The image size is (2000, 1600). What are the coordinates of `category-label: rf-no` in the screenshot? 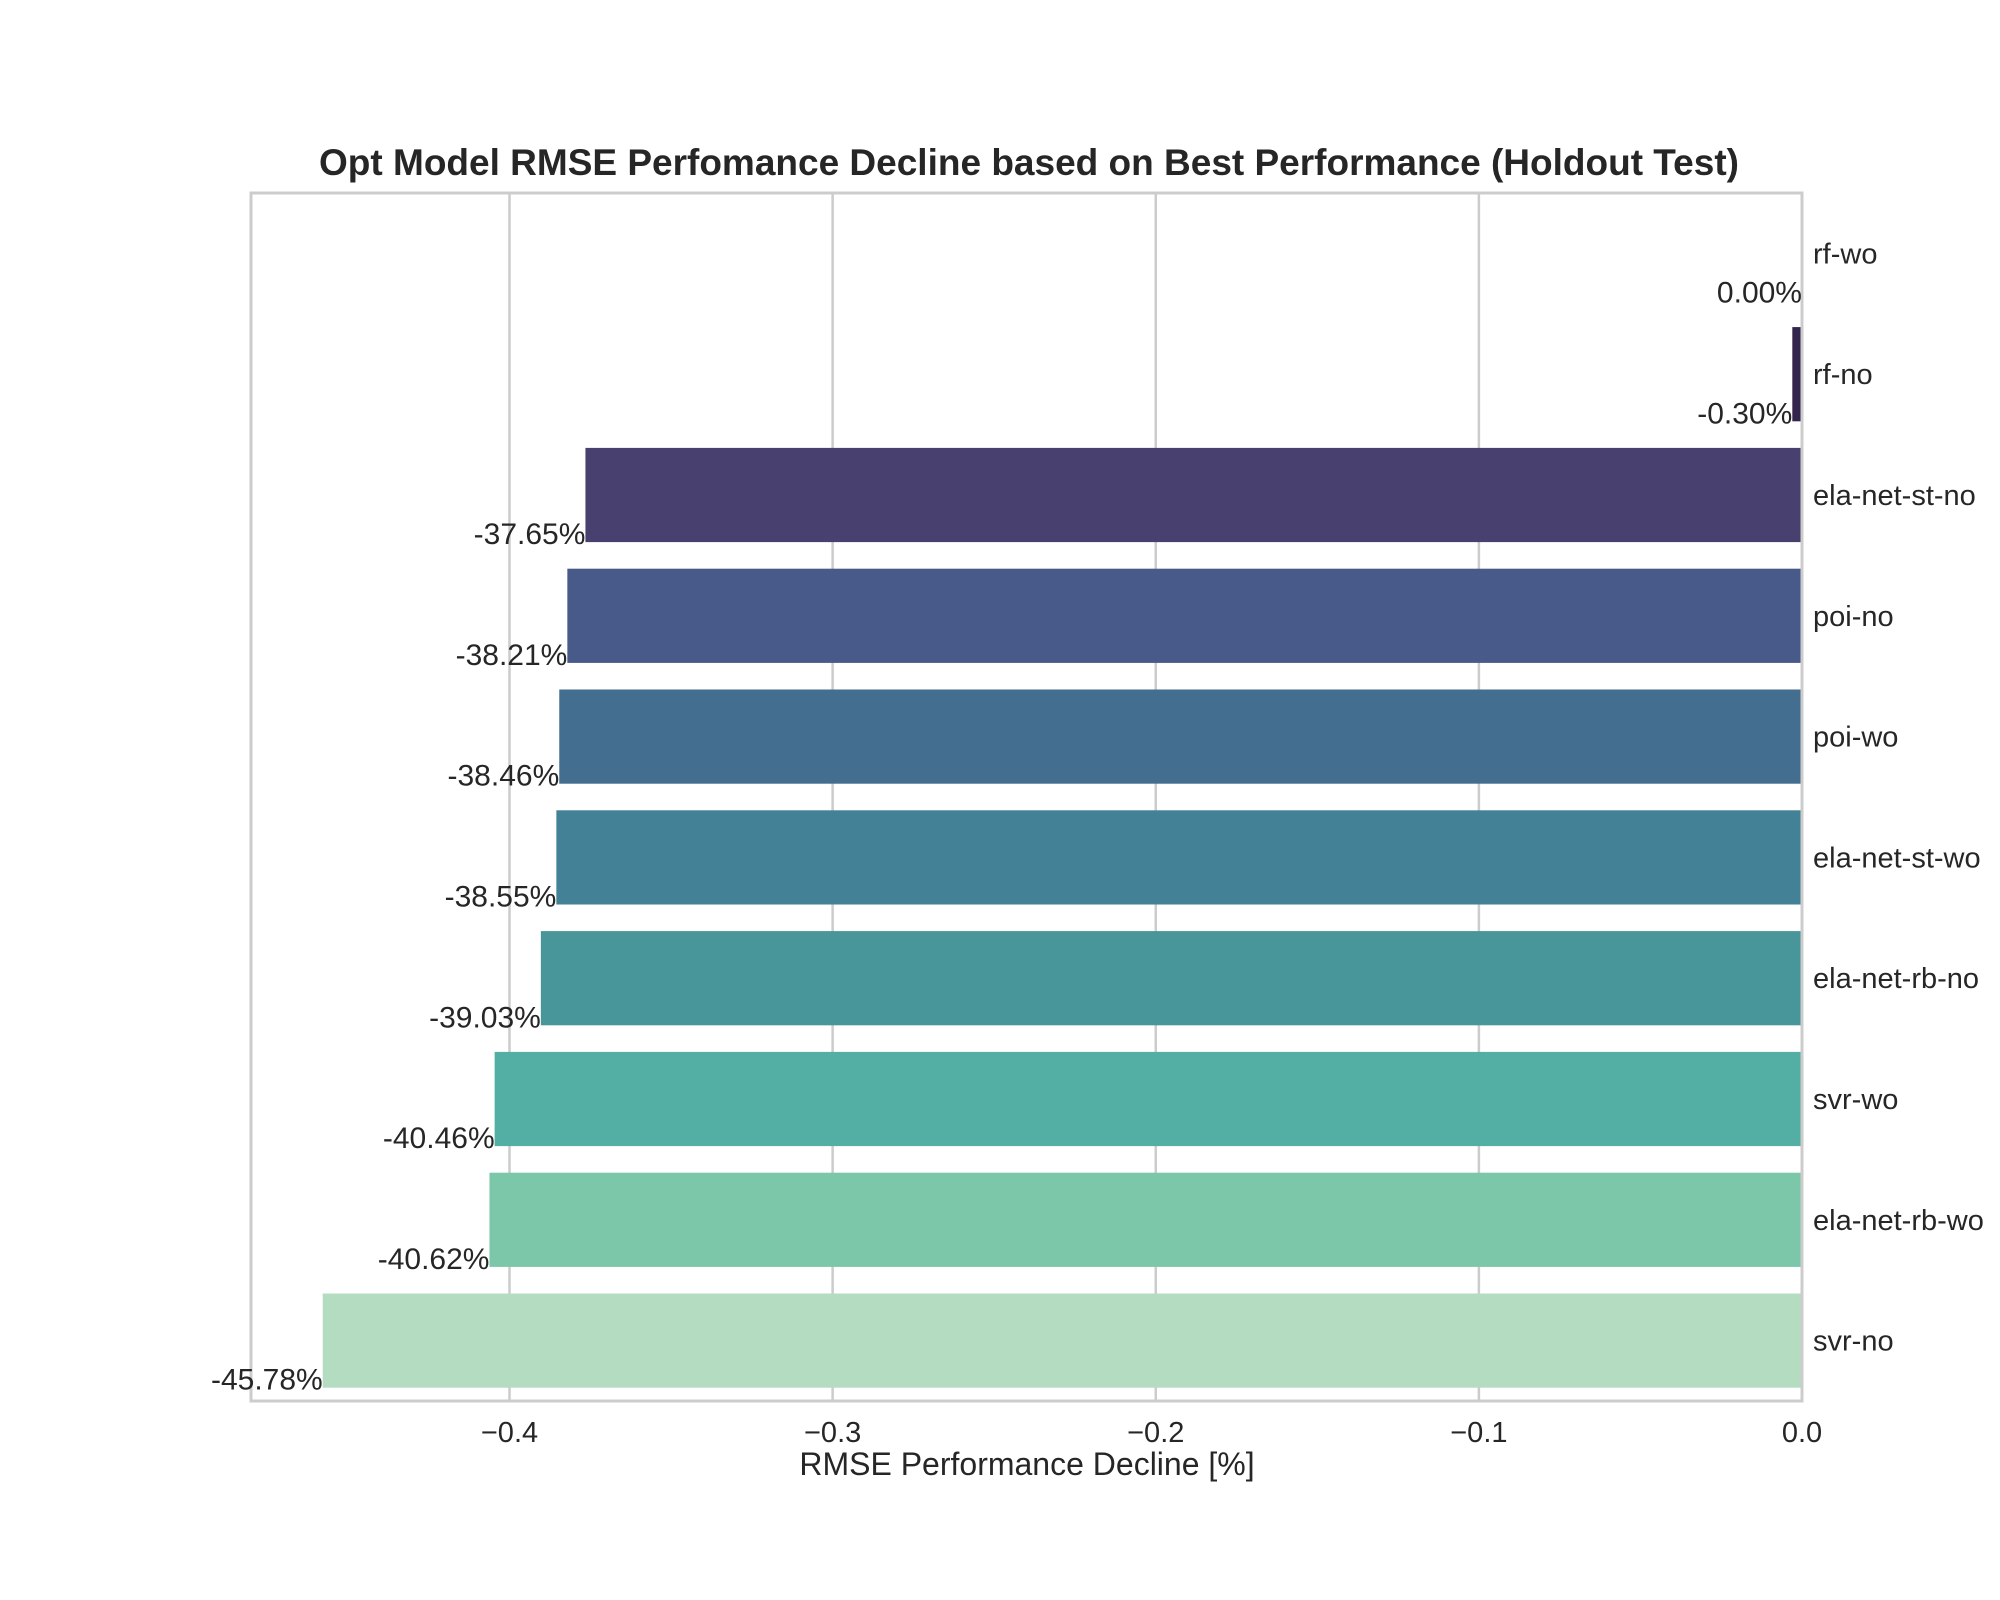 It's located at (1843, 375).